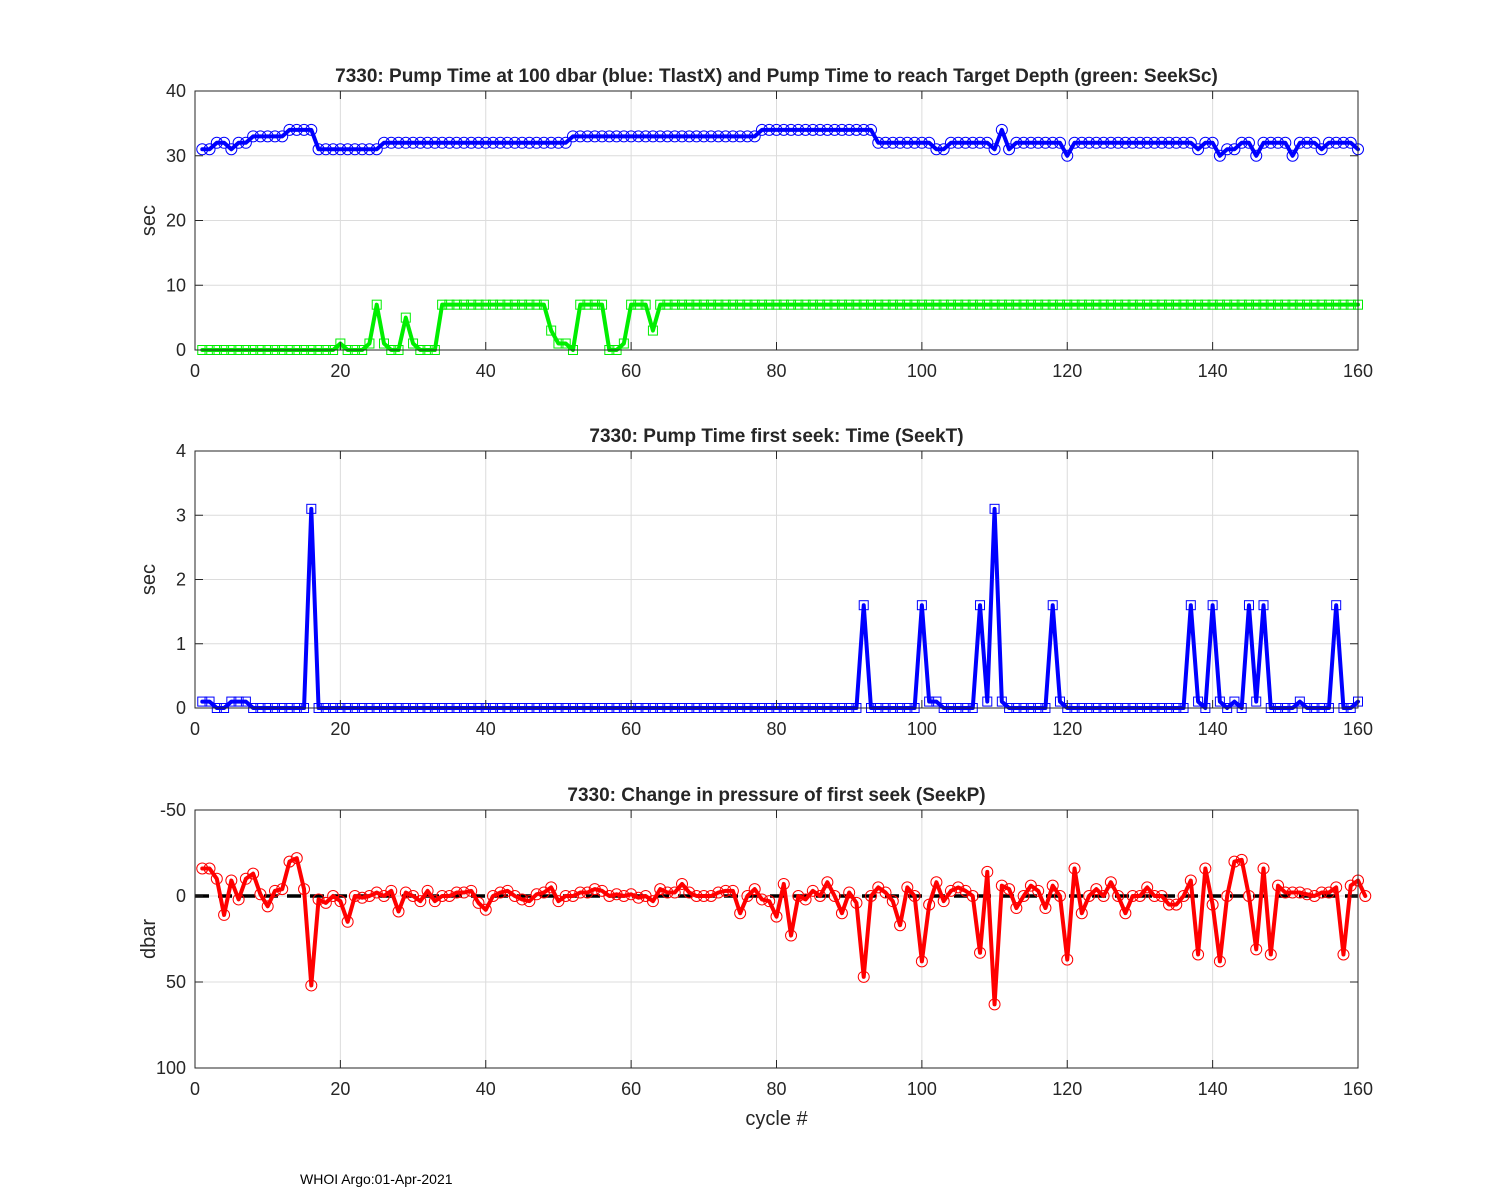  Describe the element at coordinates (776, 371) in the screenshot. I see `x-tick-label: 80` at that location.